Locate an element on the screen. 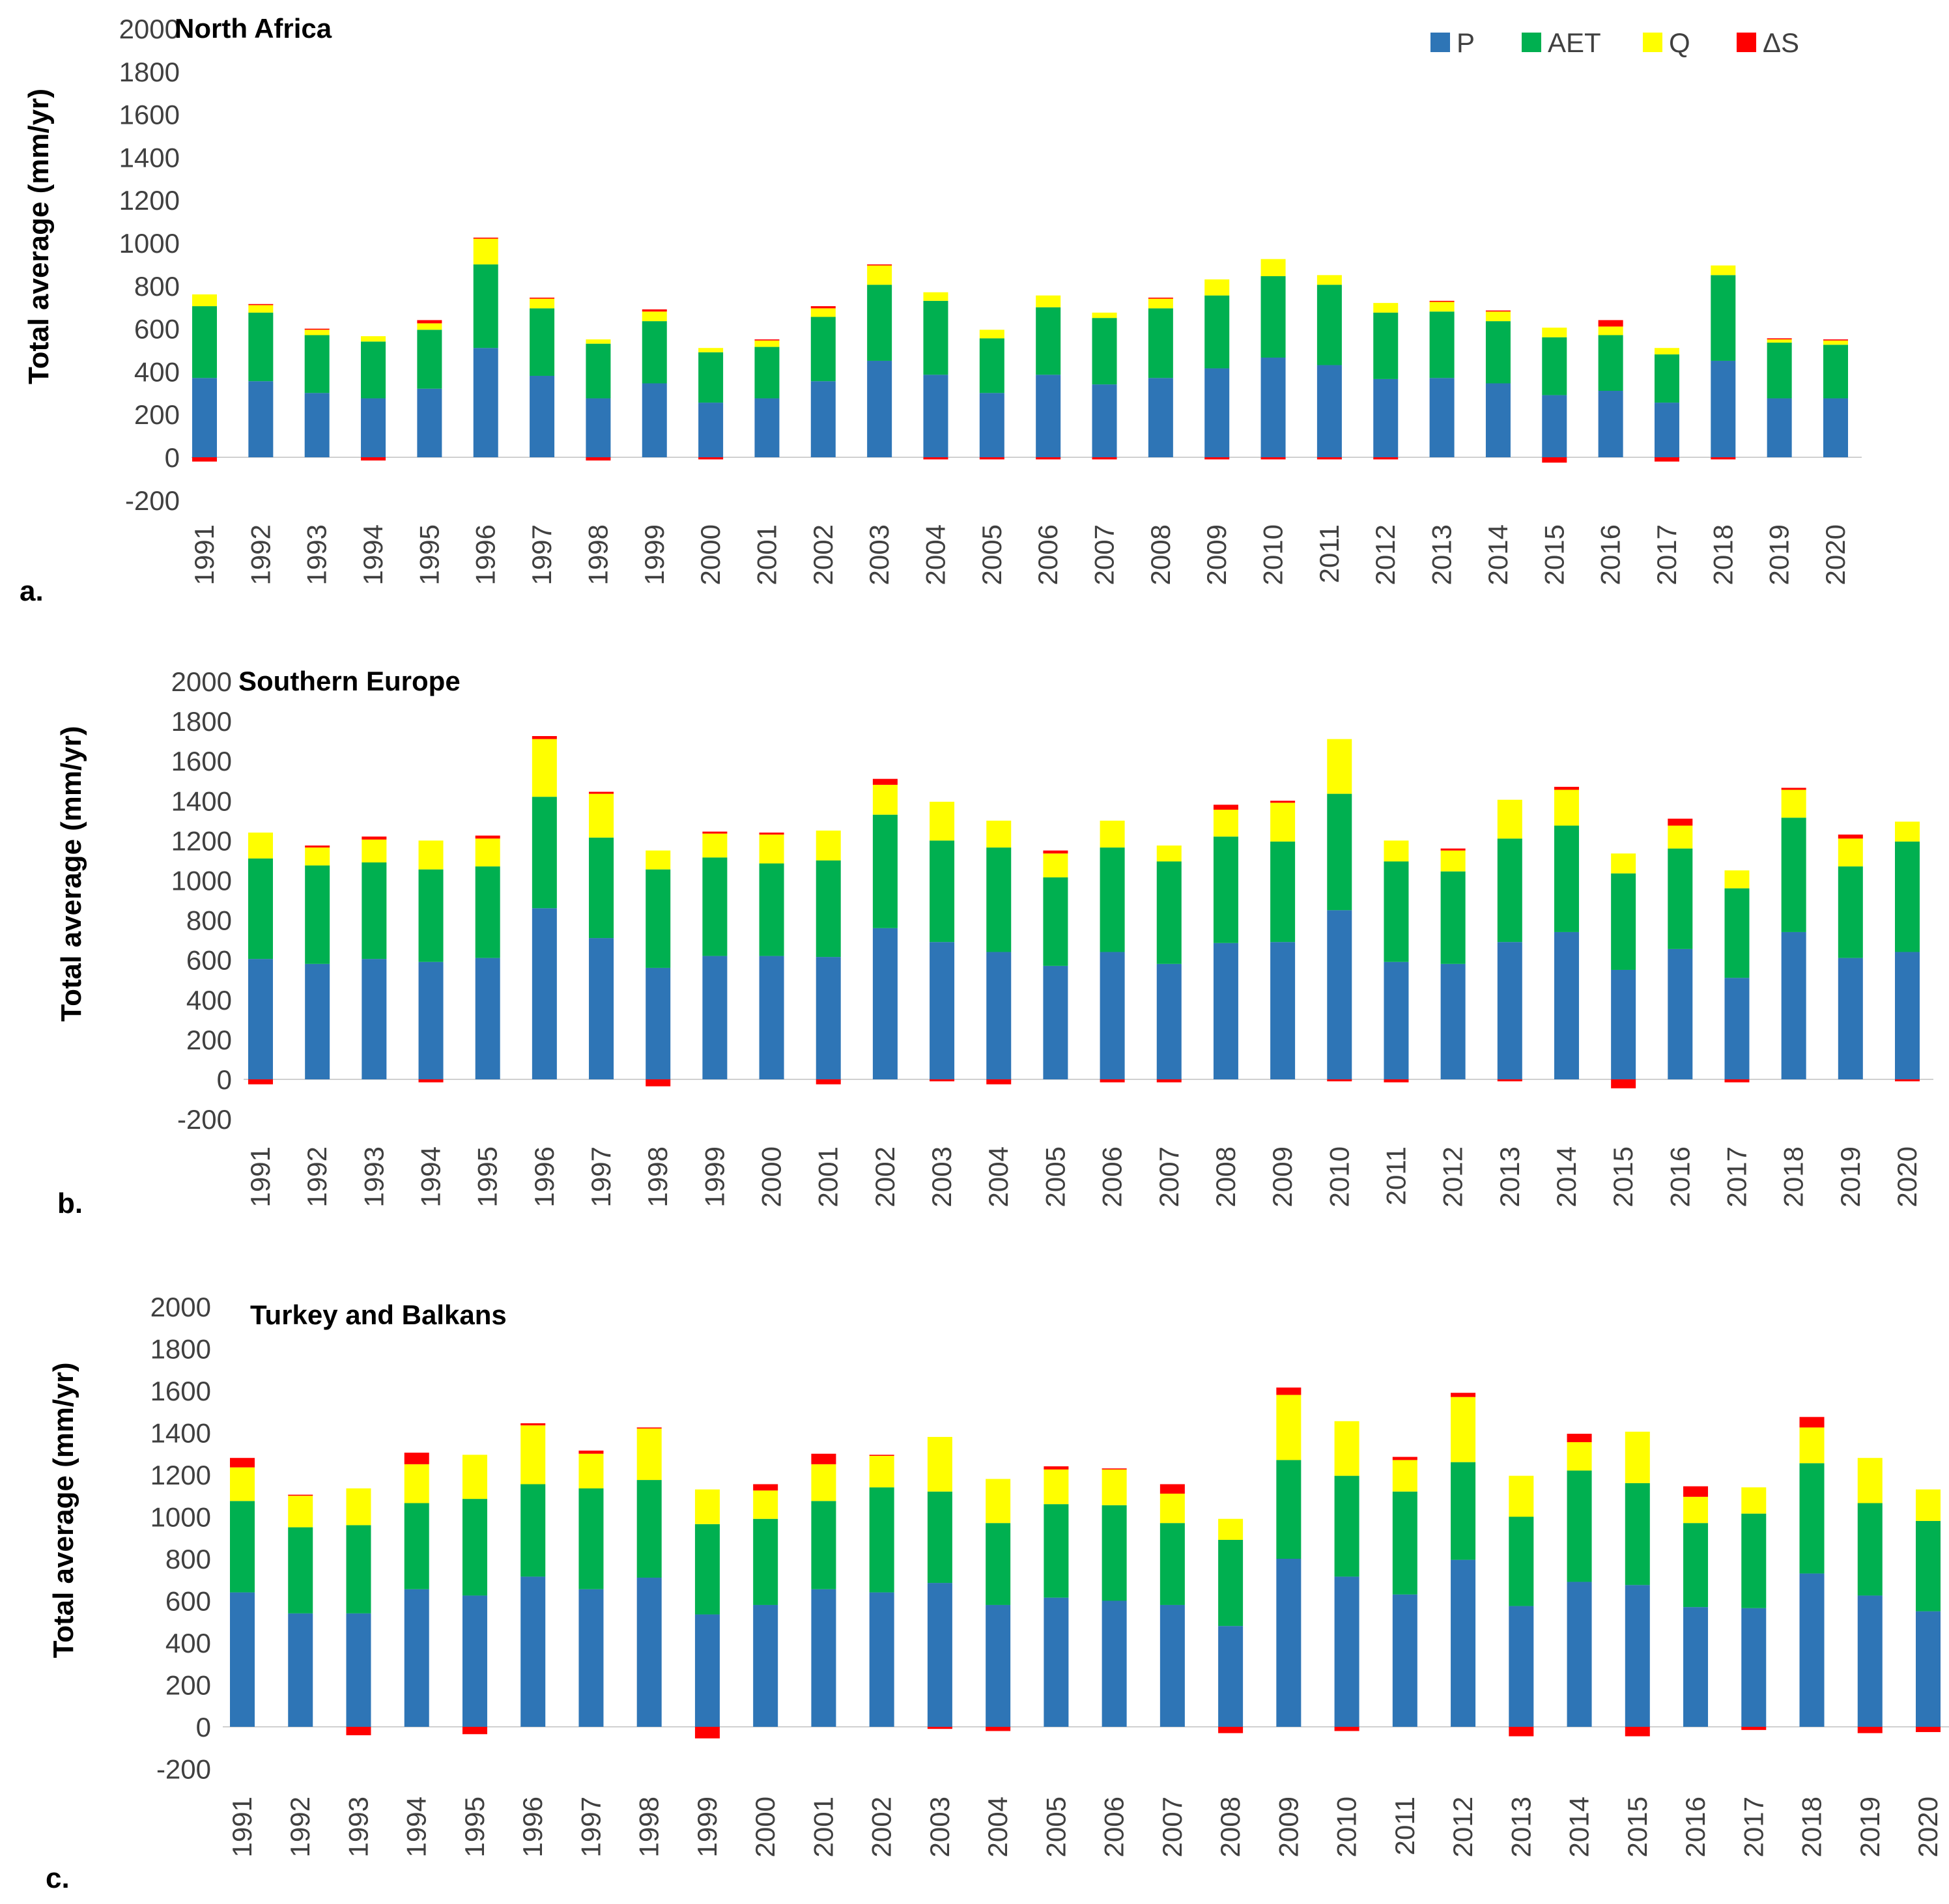  y-tick-label: 1800 is located at coordinates (180, 1350).